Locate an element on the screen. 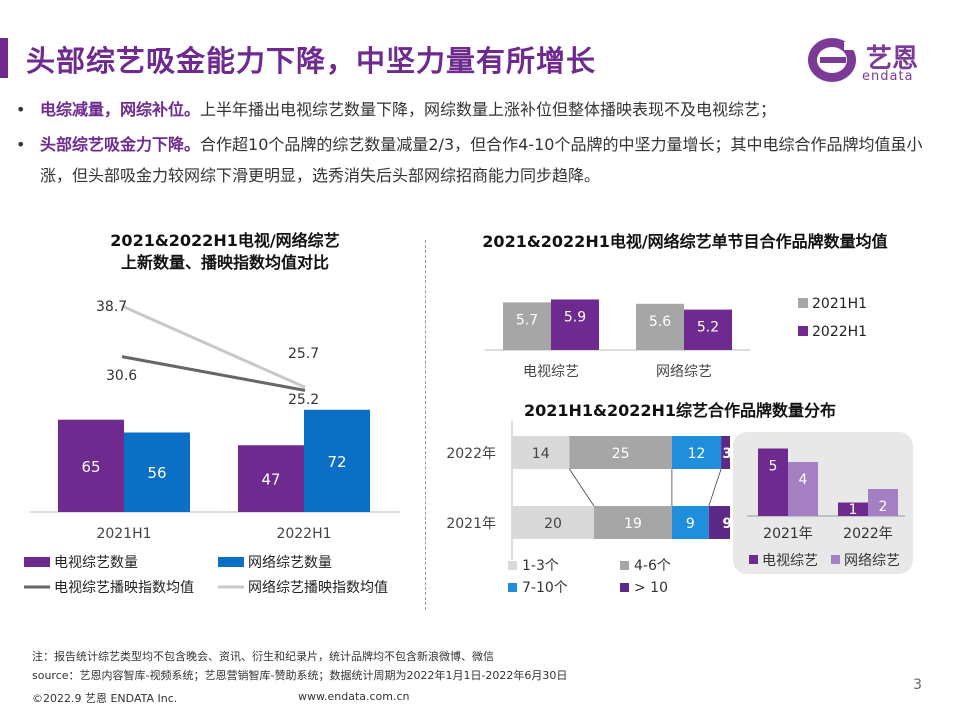 The height and width of the screenshot is (720, 960). chart1-bar-label: 56 is located at coordinates (156, 473).